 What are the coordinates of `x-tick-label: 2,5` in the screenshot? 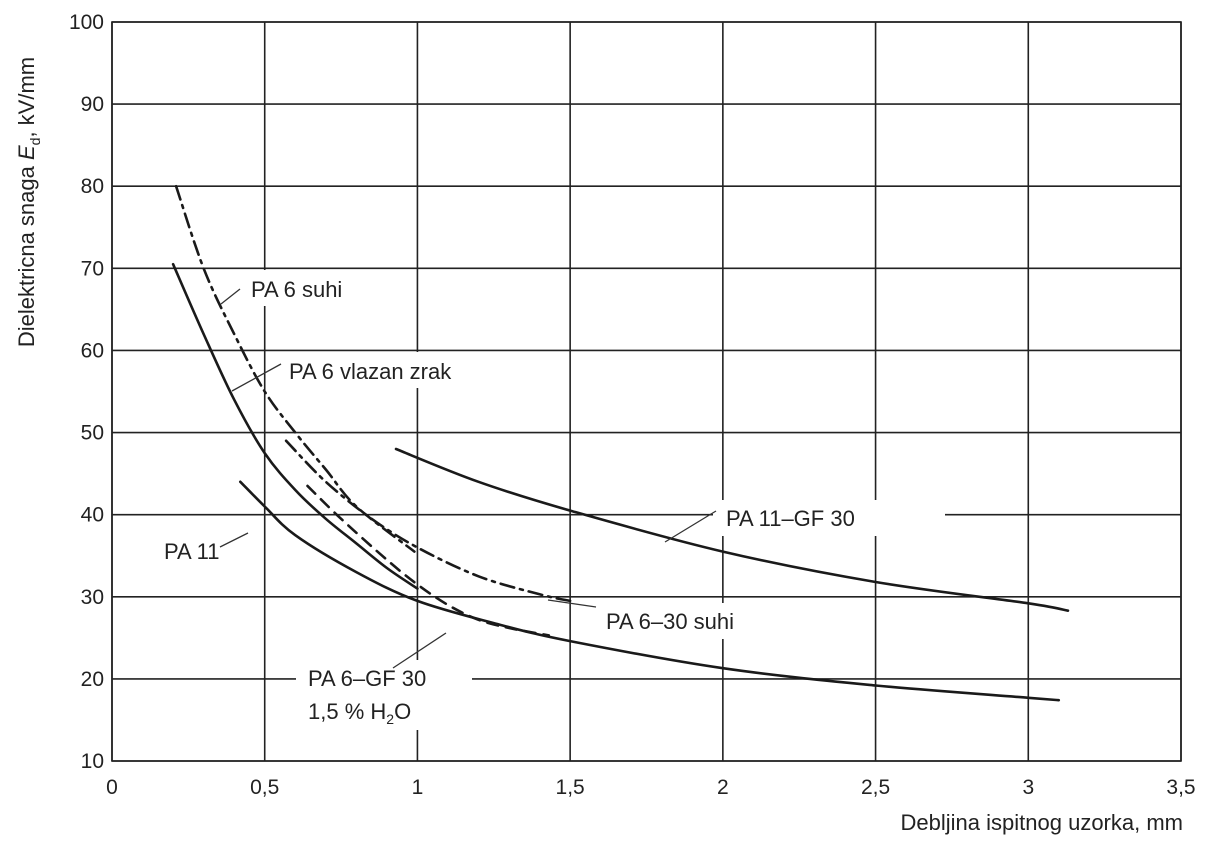 It's located at (875, 787).